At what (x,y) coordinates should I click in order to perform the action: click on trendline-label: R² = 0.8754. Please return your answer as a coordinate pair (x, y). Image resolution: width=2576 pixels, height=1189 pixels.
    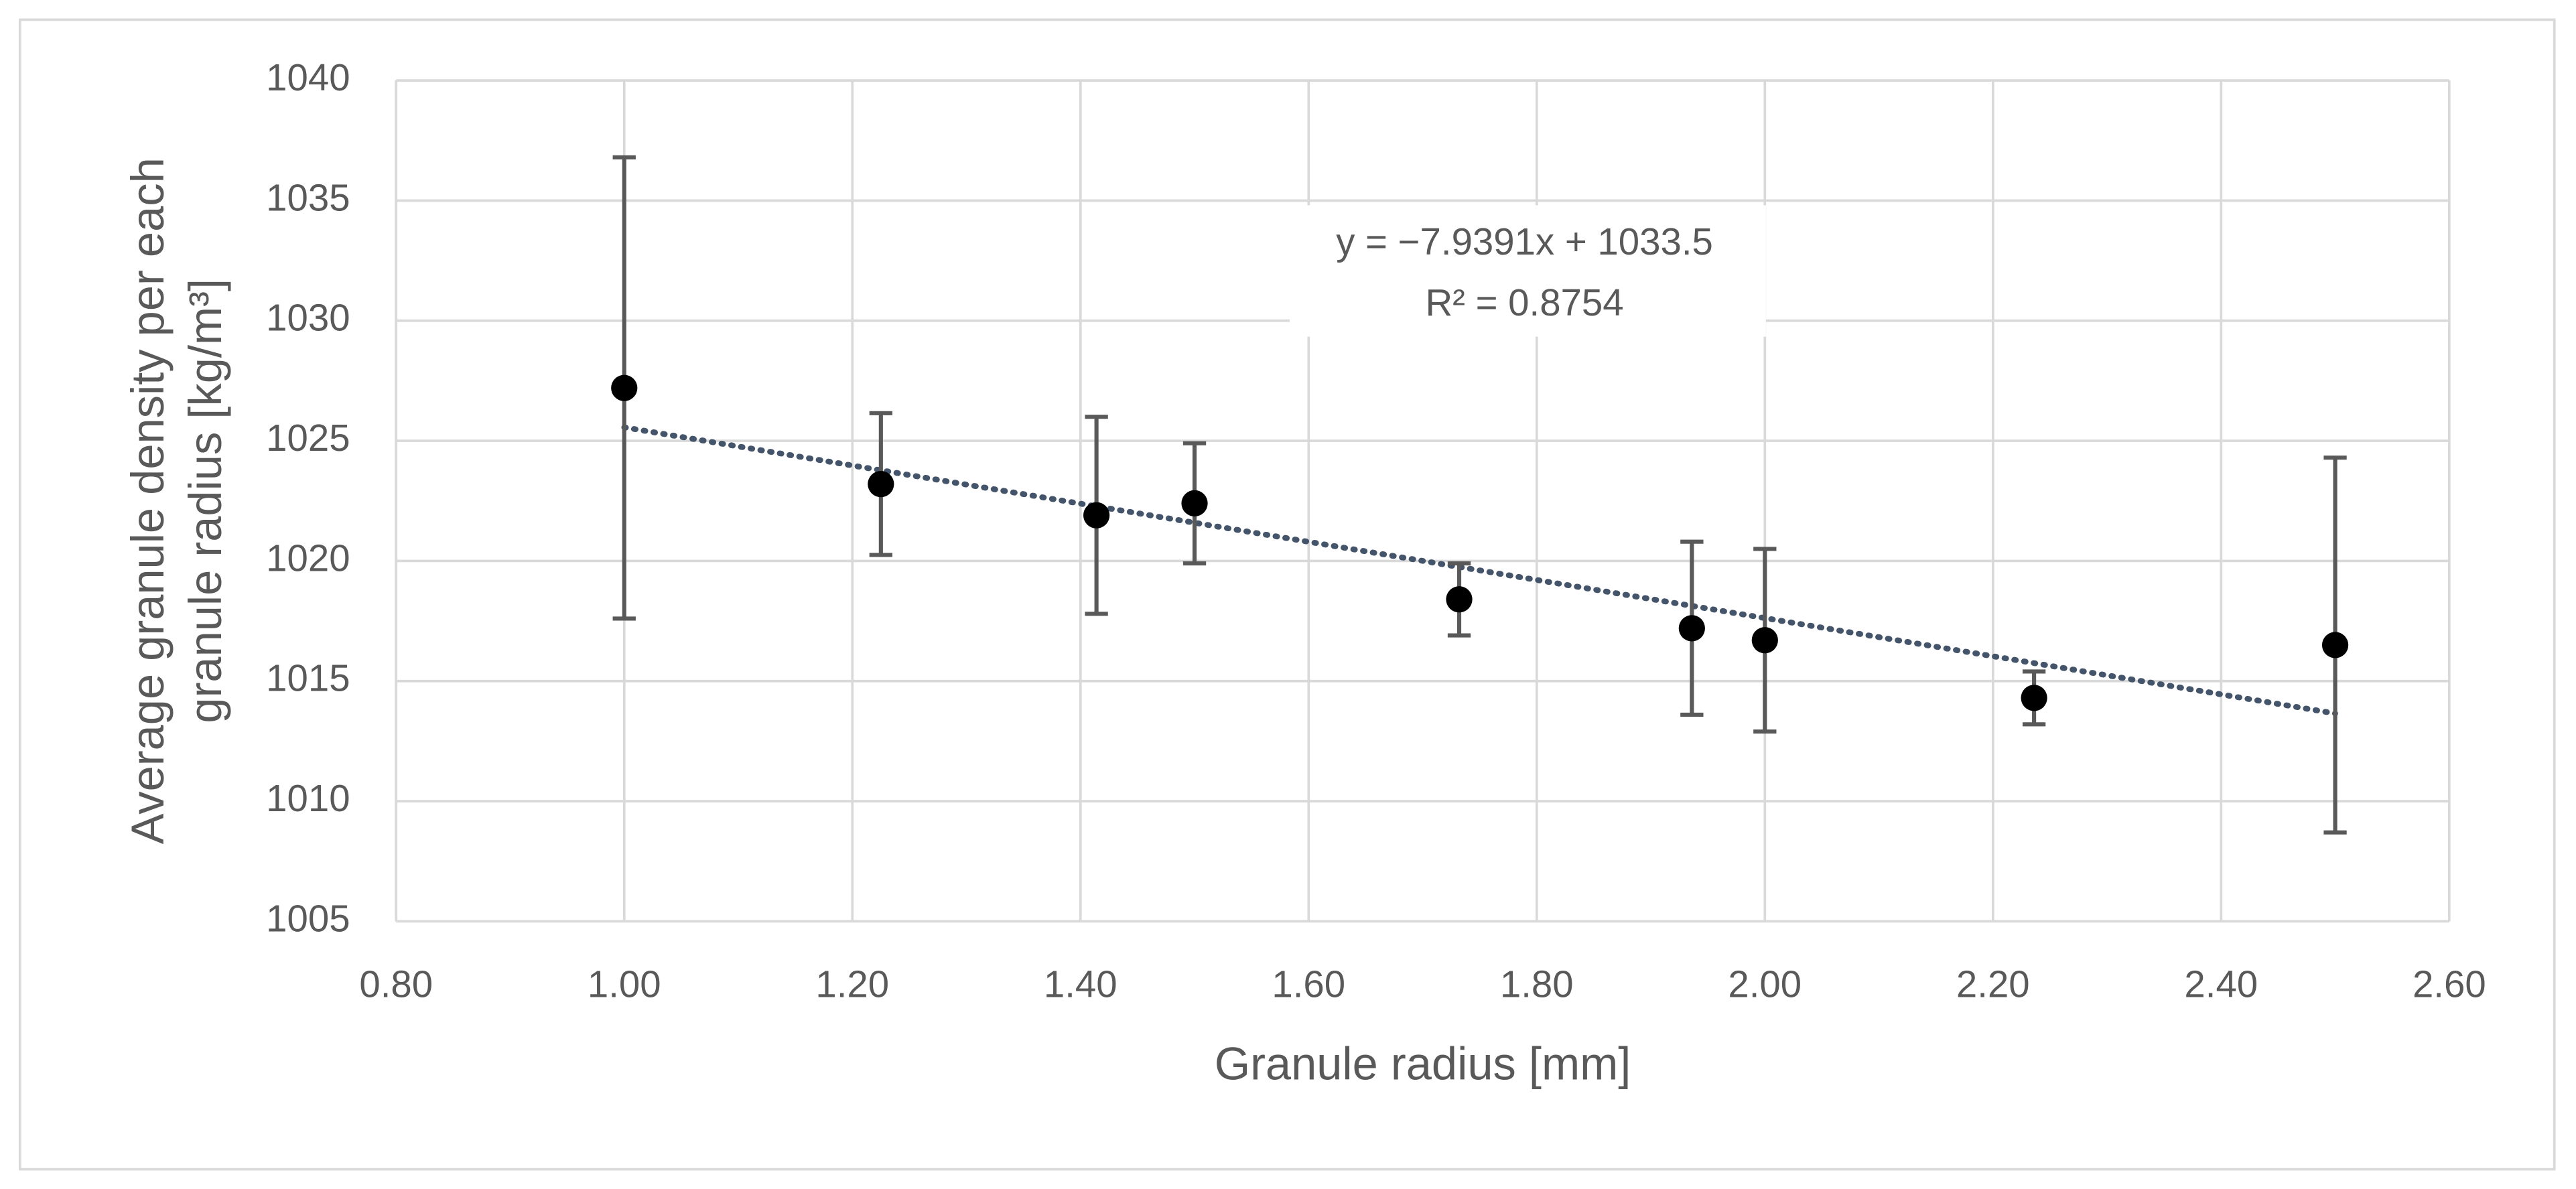
    Looking at the image, I should click on (1524, 302).